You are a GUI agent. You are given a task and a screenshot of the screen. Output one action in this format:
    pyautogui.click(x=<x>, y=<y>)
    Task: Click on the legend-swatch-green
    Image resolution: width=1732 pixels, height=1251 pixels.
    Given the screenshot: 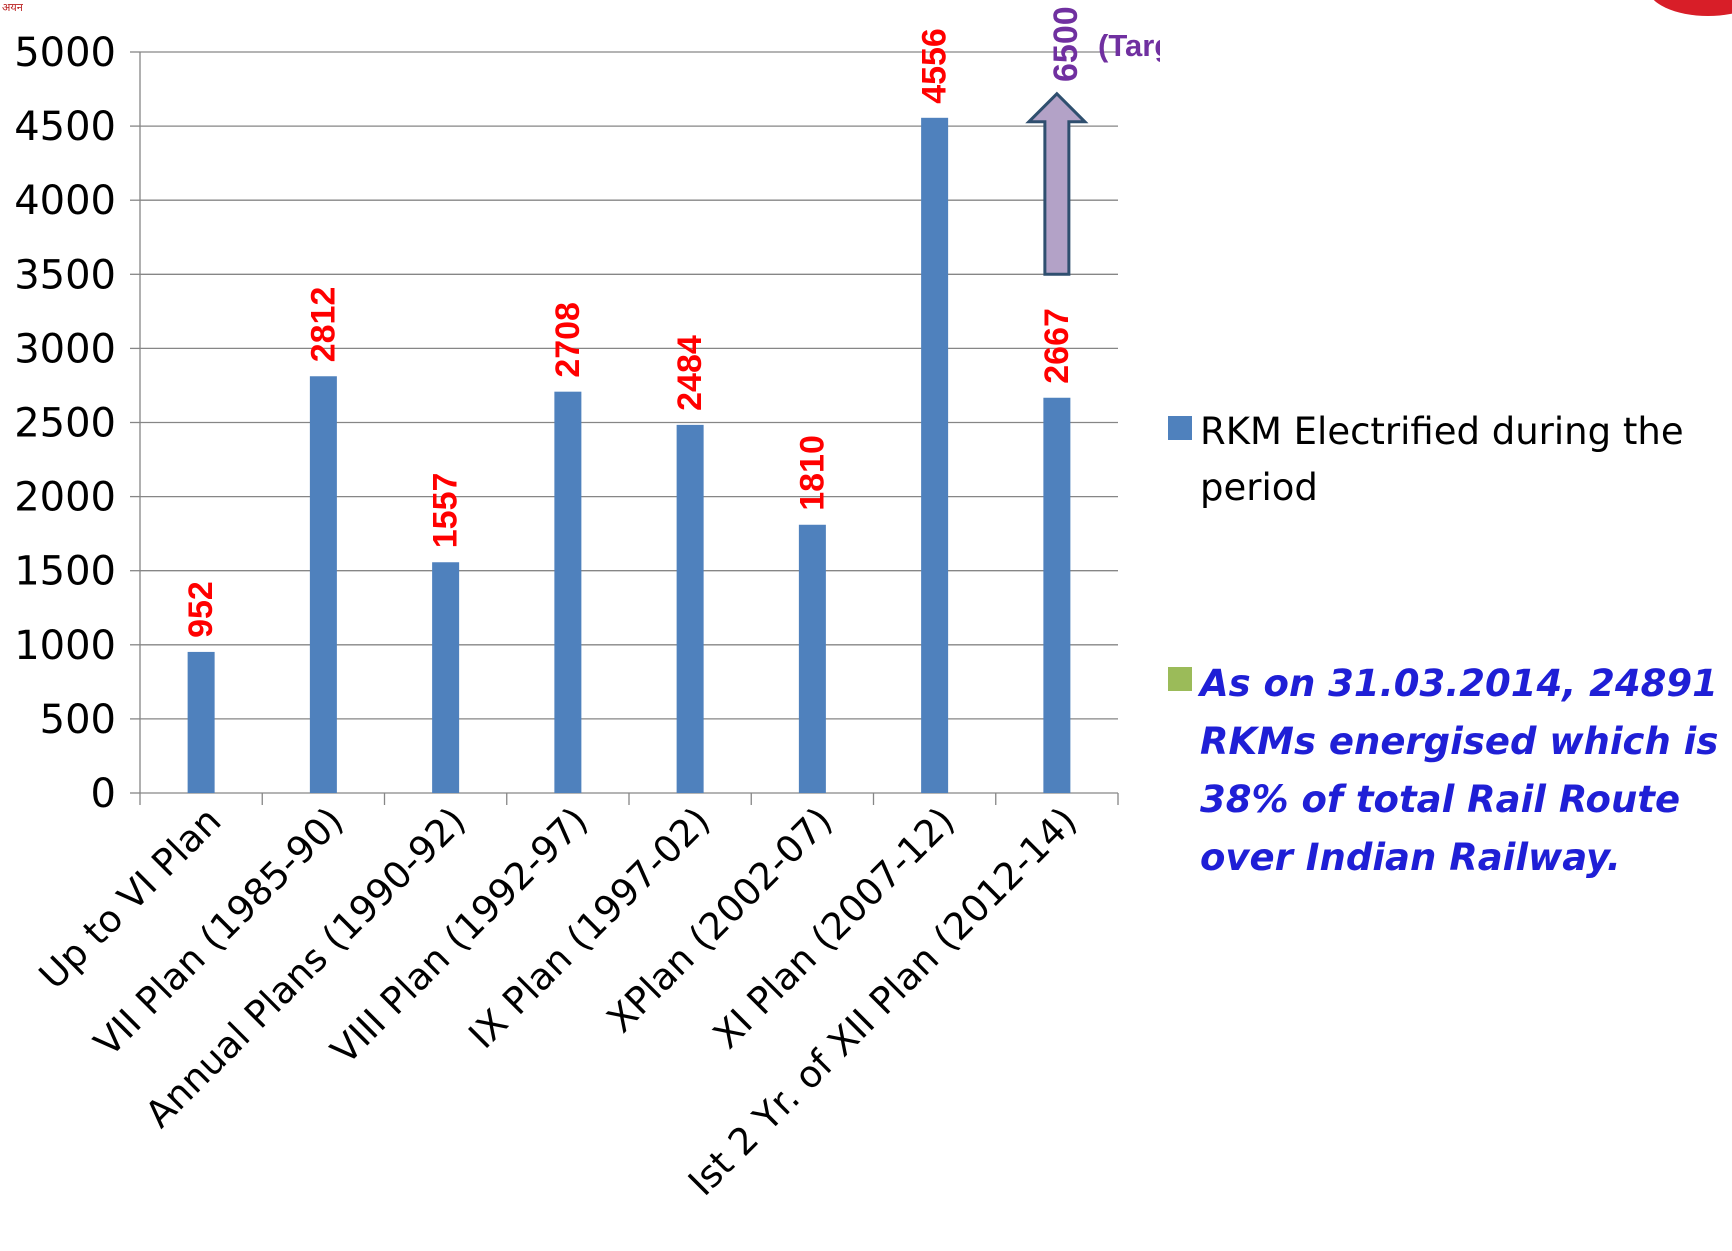 What is the action you would take?
    pyautogui.click(x=1180, y=679)
    